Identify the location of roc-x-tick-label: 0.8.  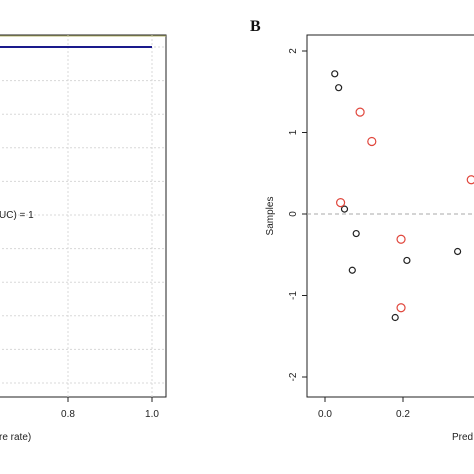
(68, 414).